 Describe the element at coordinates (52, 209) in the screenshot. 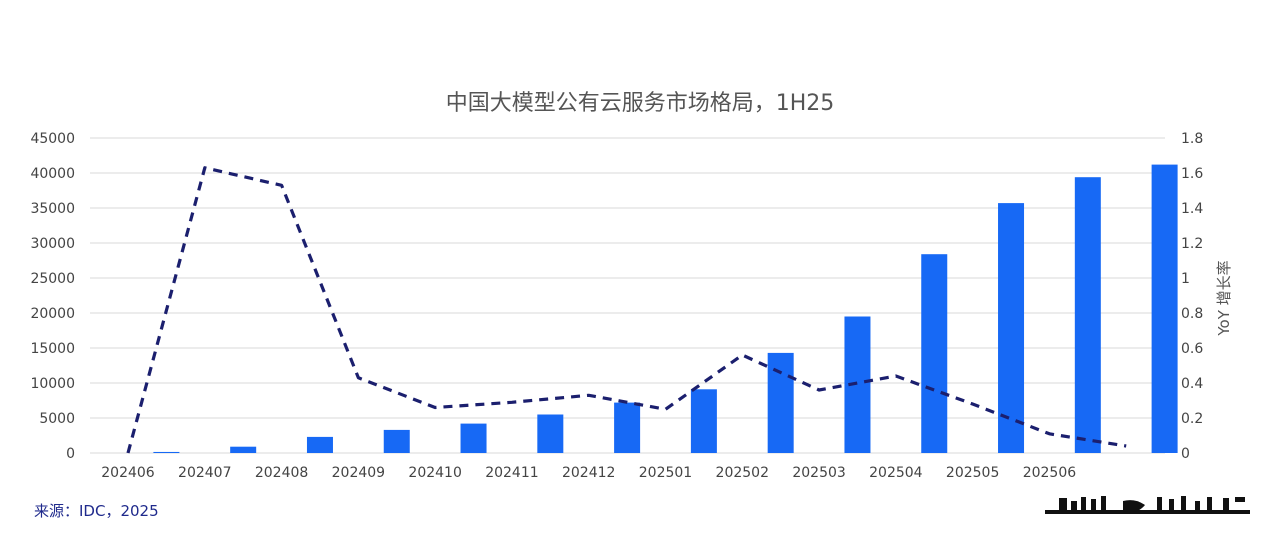

I see `y-tick-label: 35000` at that location.